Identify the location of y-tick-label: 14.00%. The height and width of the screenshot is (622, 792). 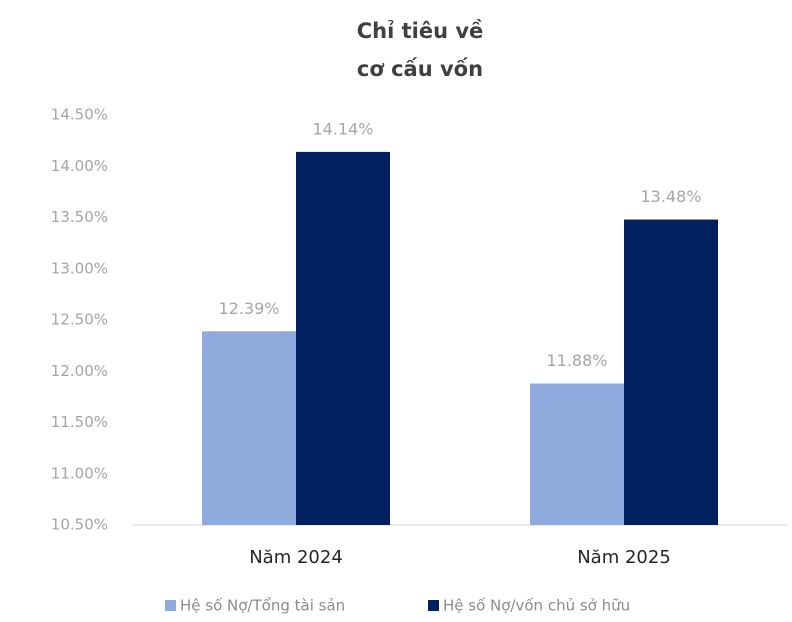
(79, 166).